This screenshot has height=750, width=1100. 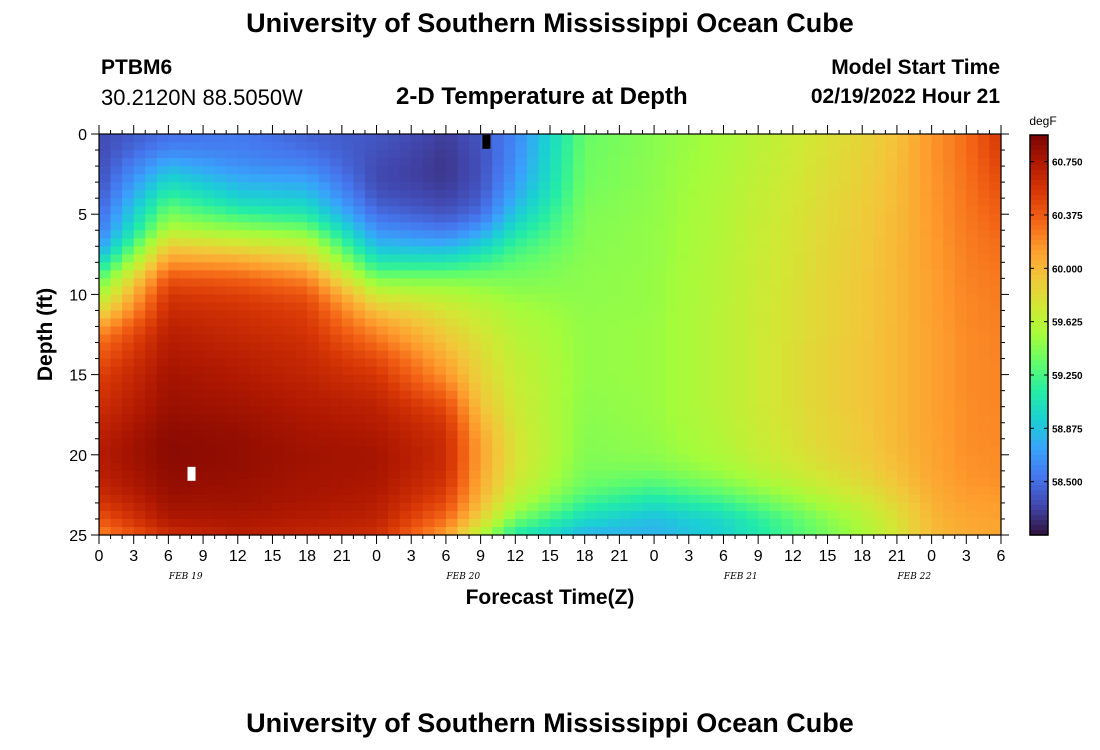 I want to click on heatmap-markers, so click(x=339, y=307).